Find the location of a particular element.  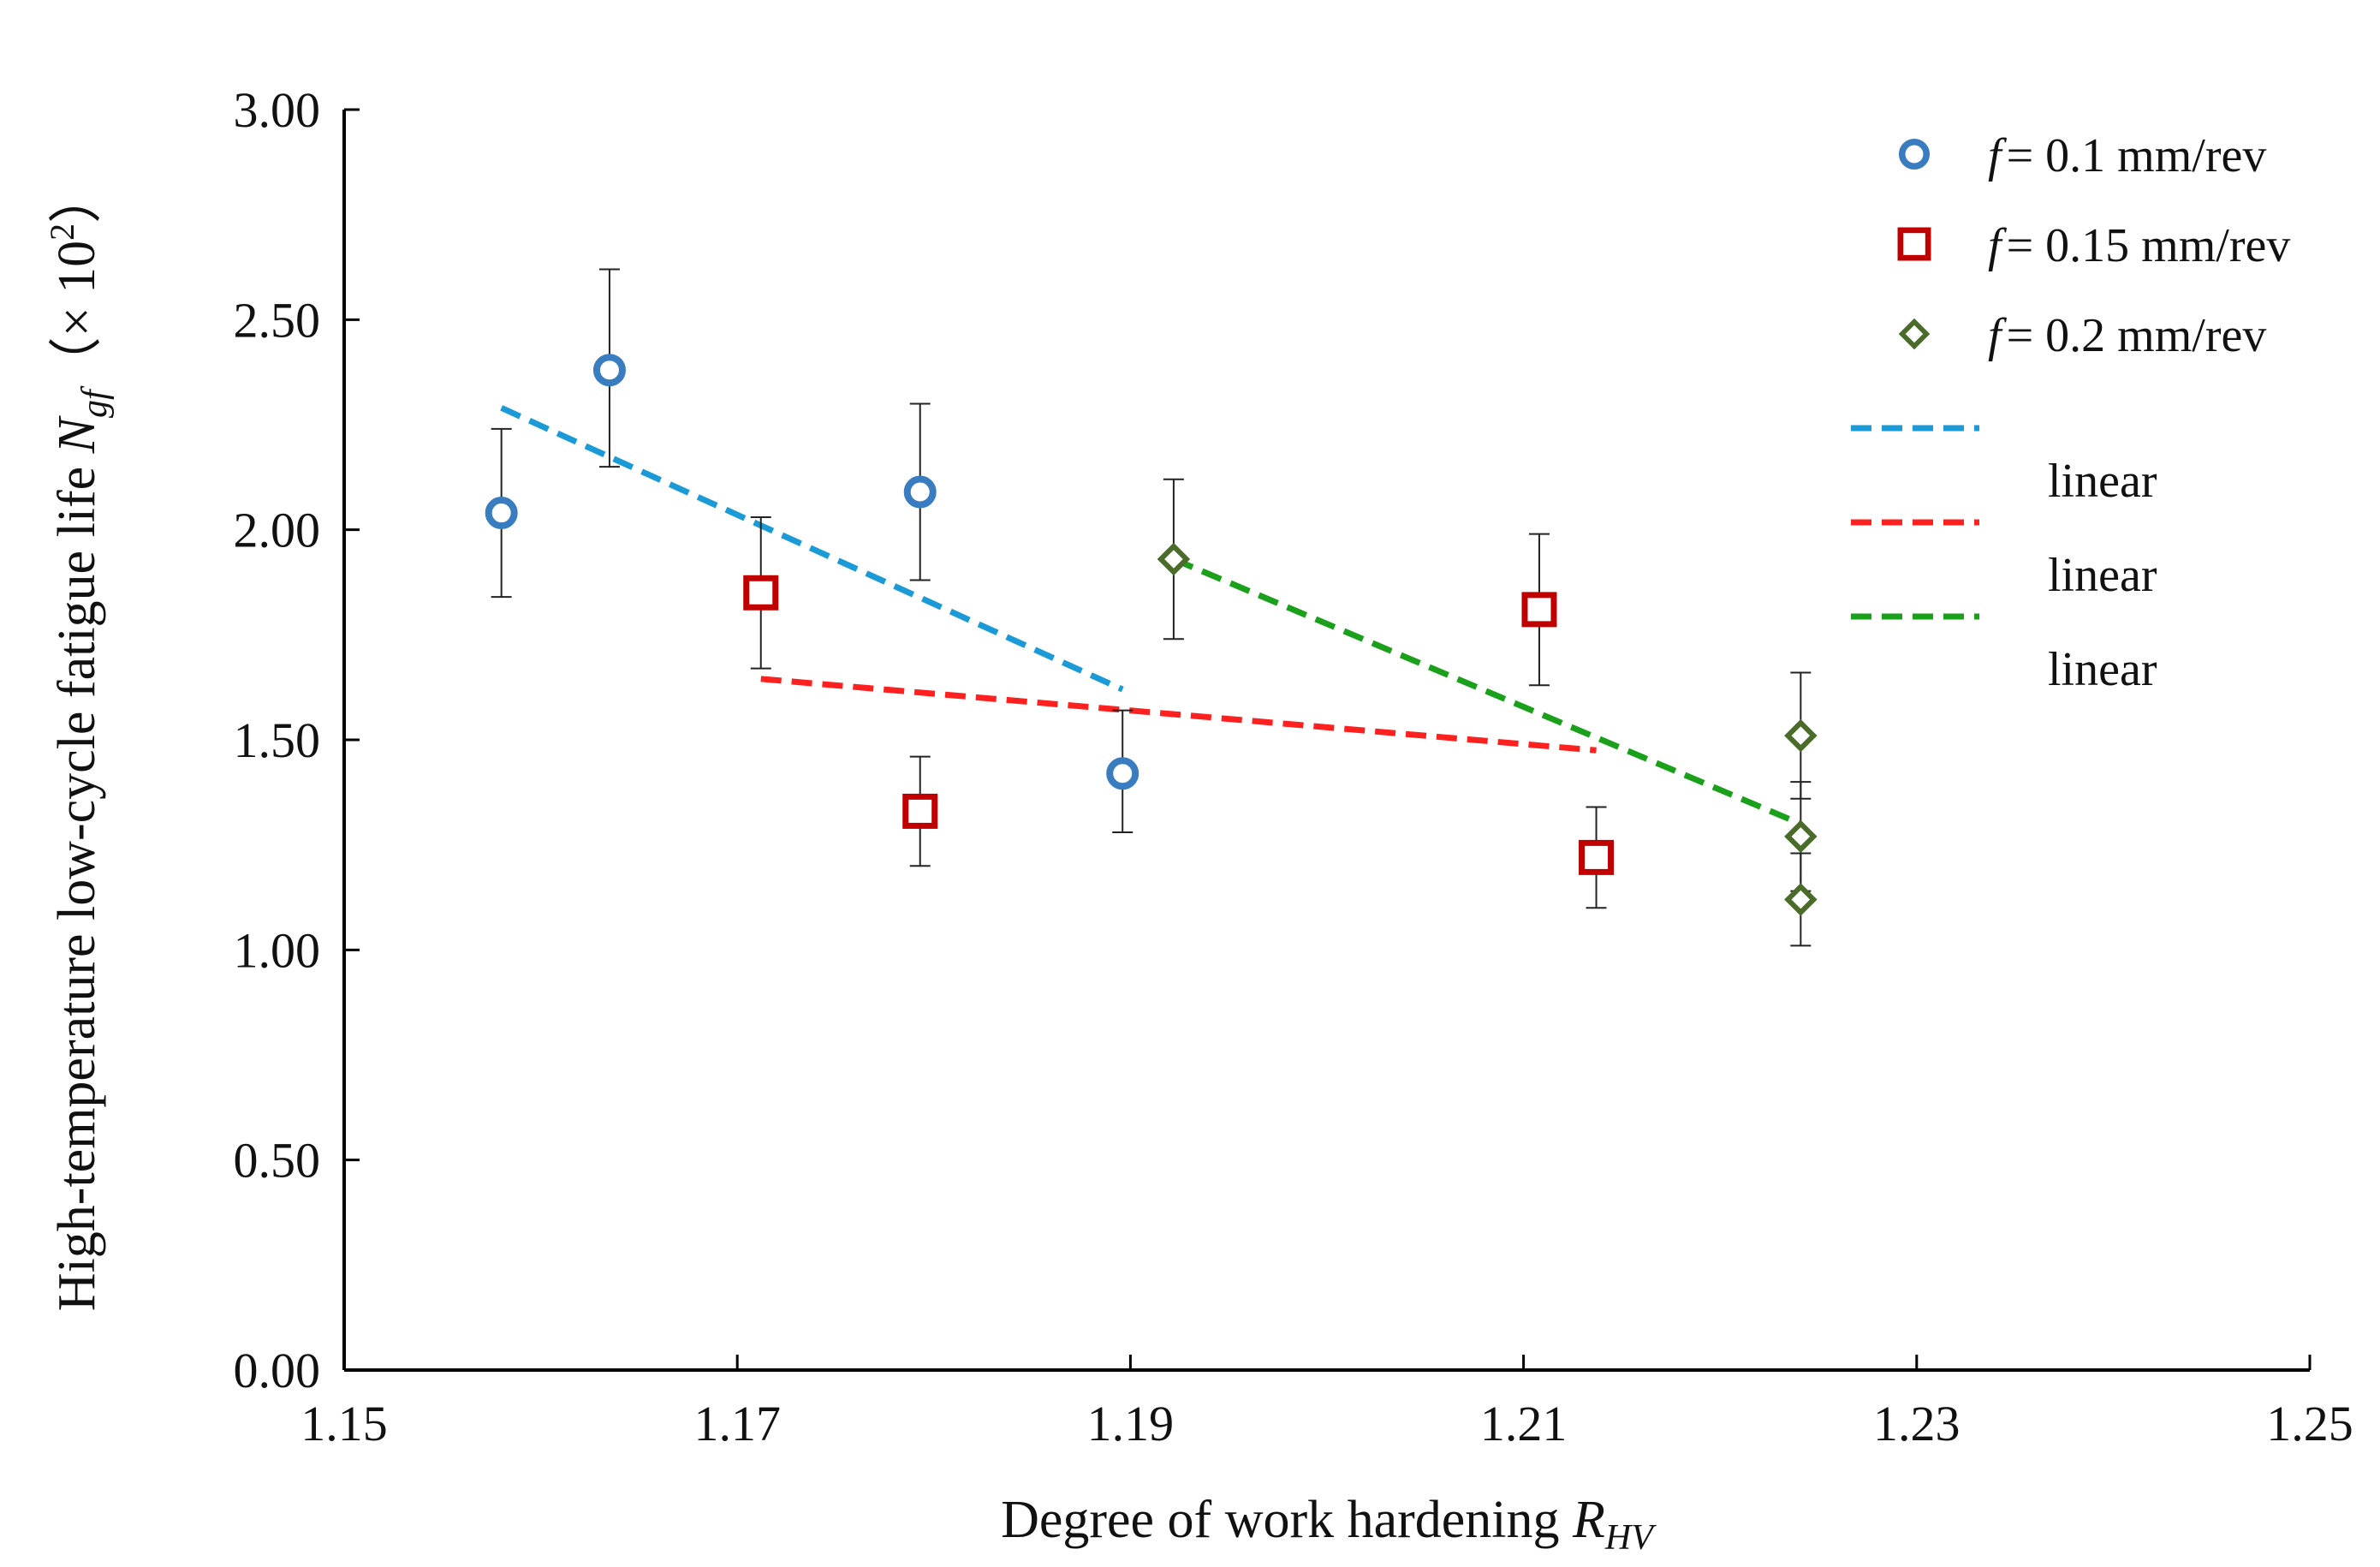

legend-label: f = 0.1 mm/rev is located at coordinates (2127, 155).